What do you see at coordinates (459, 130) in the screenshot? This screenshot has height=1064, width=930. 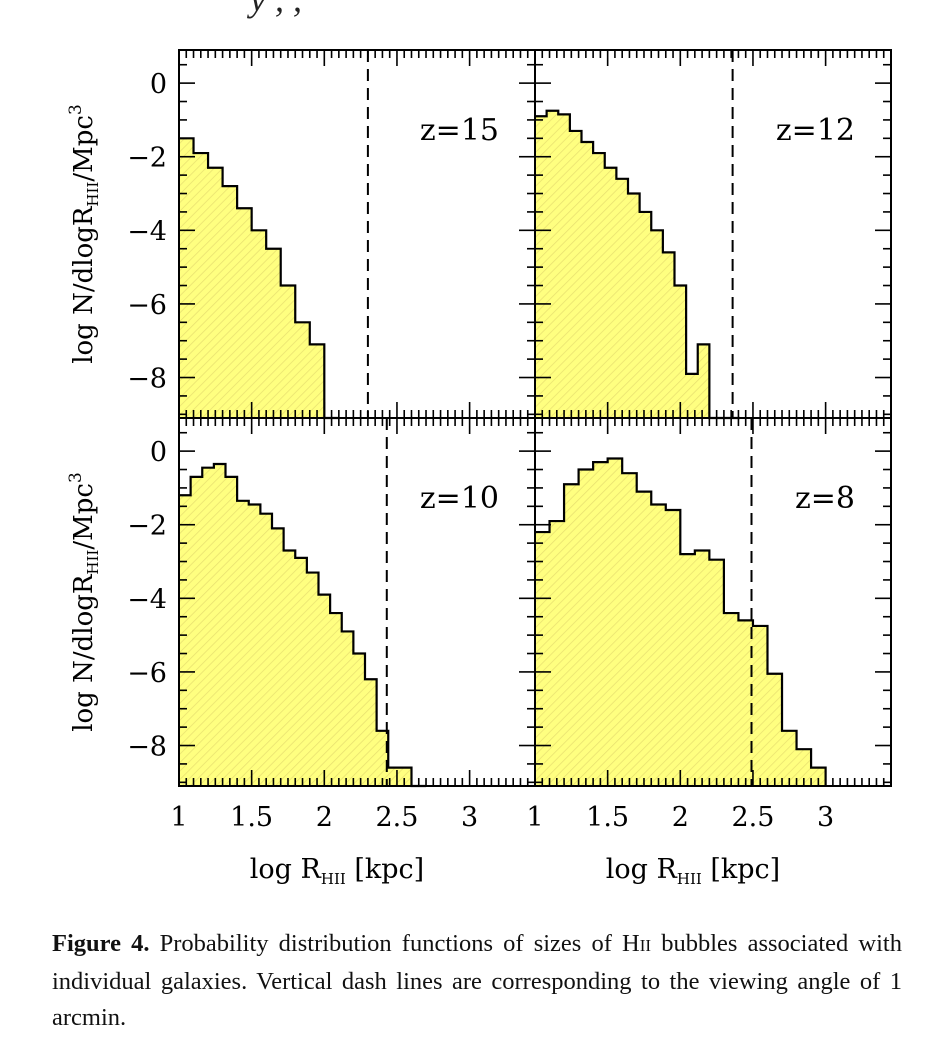 I see `panel-label: z=15` at bounding box center [459, 130].